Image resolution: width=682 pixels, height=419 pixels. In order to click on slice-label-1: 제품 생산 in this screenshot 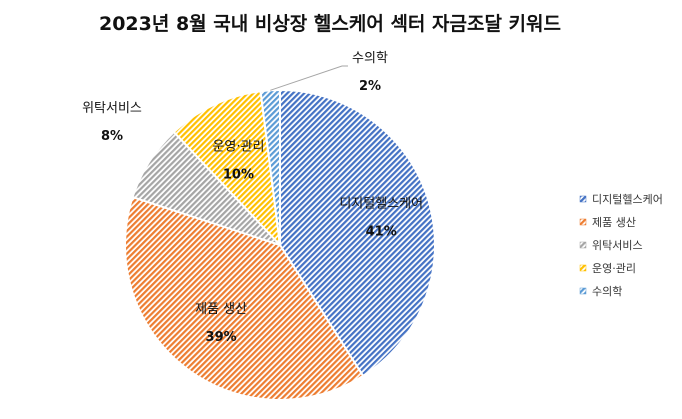, I will do `click(221, 309)`.